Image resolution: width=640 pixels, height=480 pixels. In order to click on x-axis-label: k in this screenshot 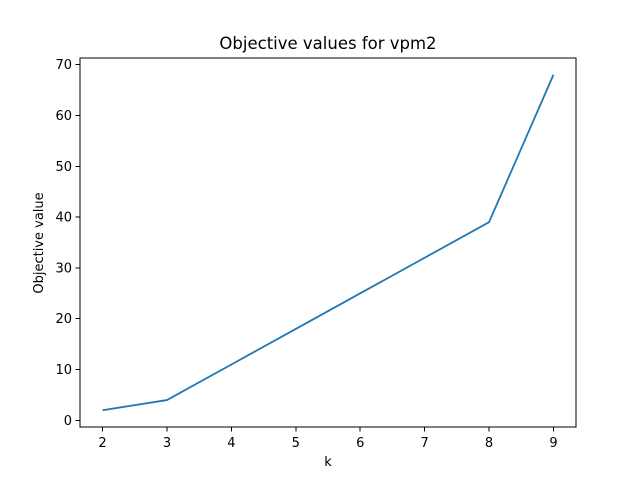, I will do `click(328, 462)`.